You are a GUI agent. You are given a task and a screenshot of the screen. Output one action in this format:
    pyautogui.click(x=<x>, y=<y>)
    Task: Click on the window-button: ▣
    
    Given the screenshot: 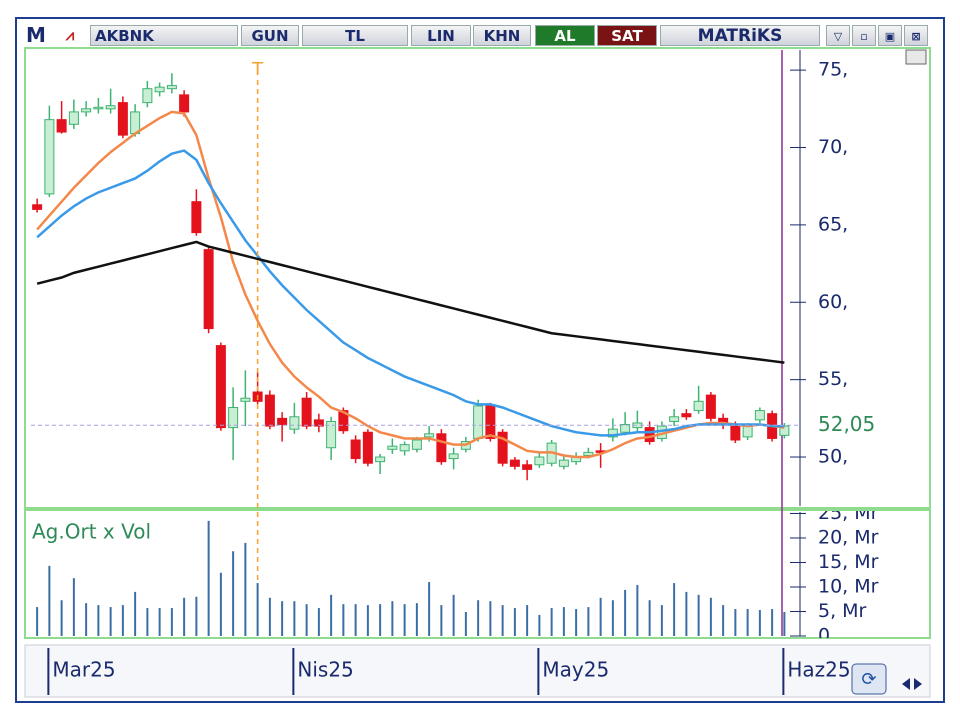 What is the action you would take?
    pyautogui.click(x=890, y=35)
    